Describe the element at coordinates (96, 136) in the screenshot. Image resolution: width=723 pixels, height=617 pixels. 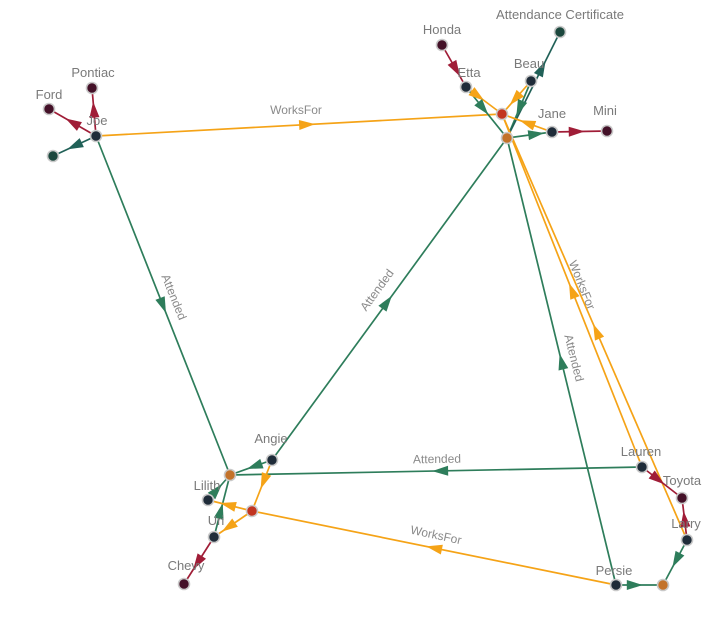
I see `node-joe` at that location.